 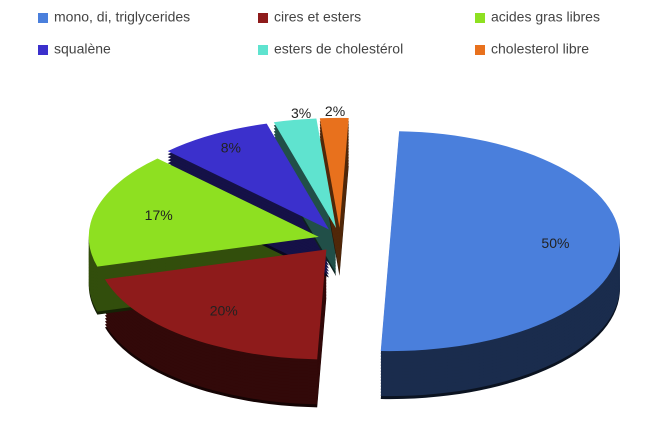 I want to click on value-label: 3%, so click(x=301, y=113).